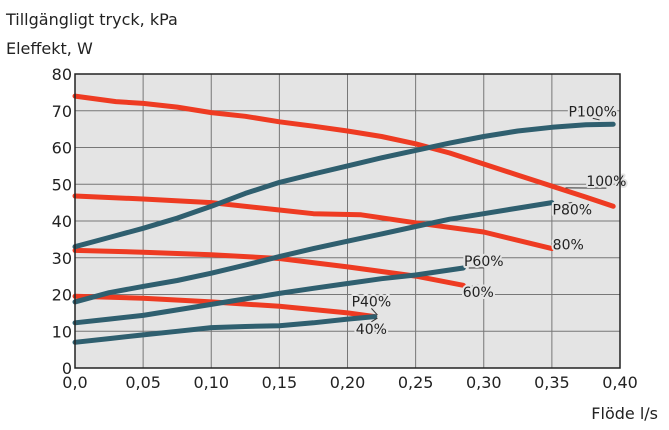 This screenshot has width=669, height=430. What do you see at coordinates (372, 302) in the screenshot?
I see `annotation-label: P40%` at bounding box center [372, 302].